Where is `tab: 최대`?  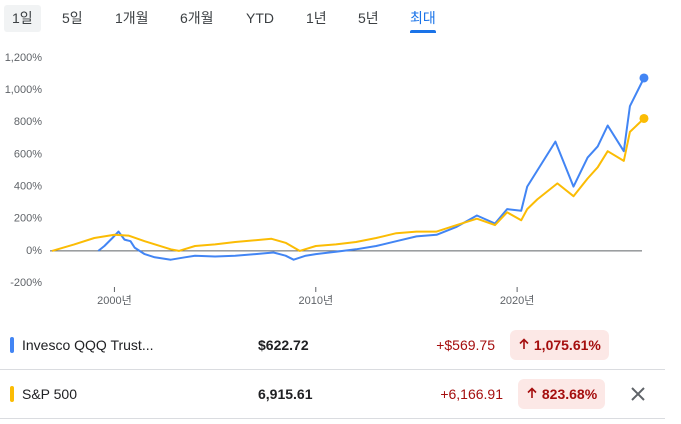
tab: 최대 is located at coordinates (423, 19).